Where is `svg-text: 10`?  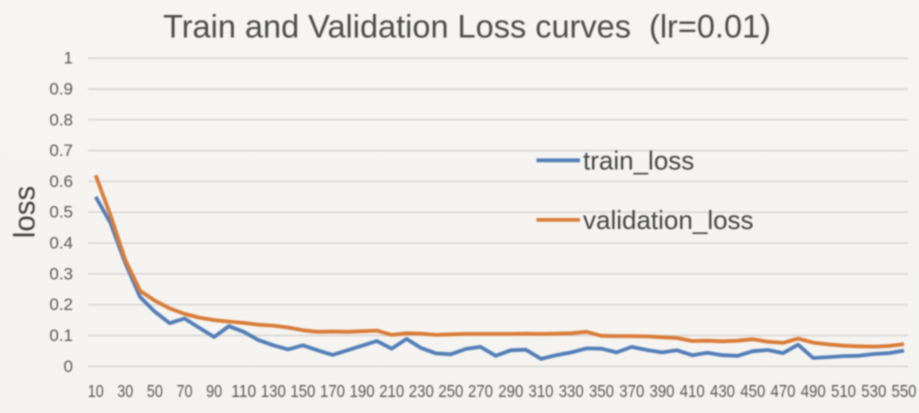
svg-text: 10 is located at coordinates (96, 391).